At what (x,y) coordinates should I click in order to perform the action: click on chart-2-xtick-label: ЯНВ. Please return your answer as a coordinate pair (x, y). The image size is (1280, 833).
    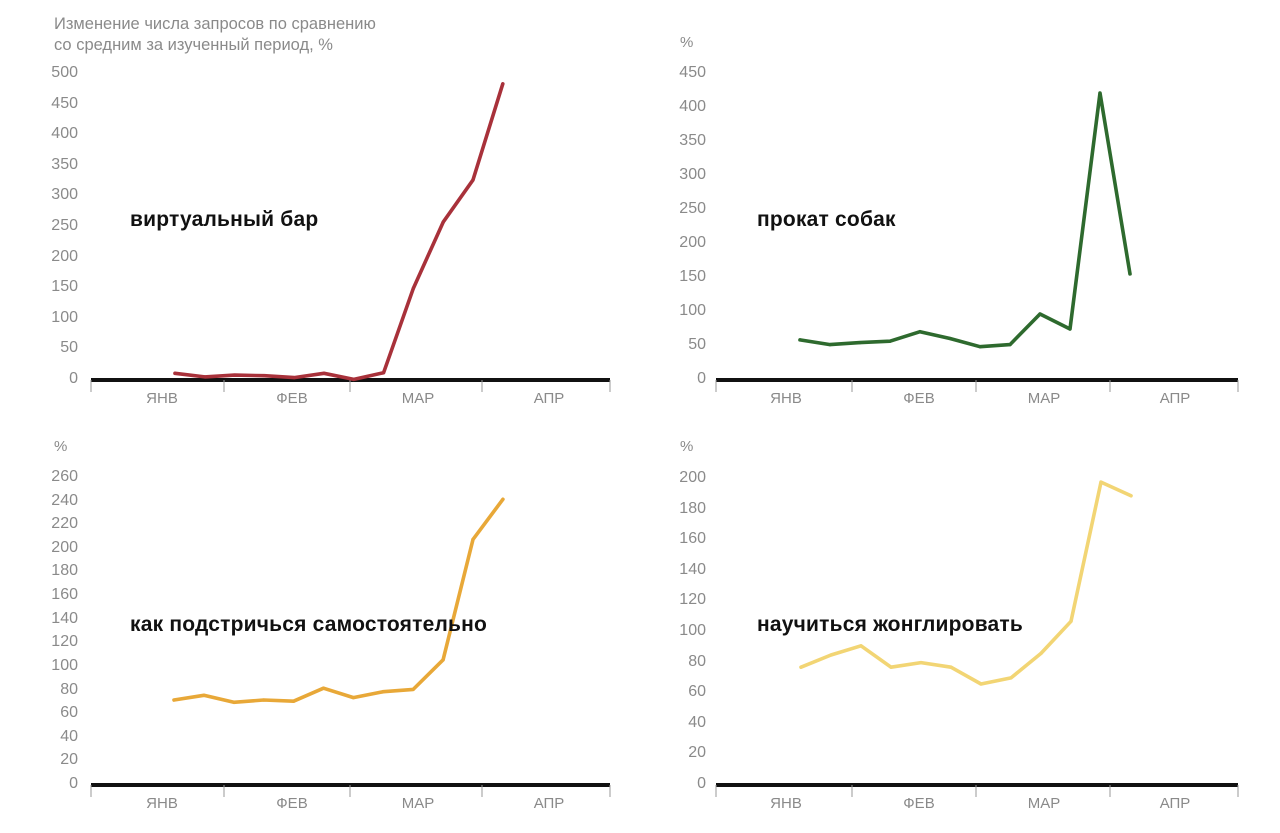
    Looking at the image, I should click on (786, 398).